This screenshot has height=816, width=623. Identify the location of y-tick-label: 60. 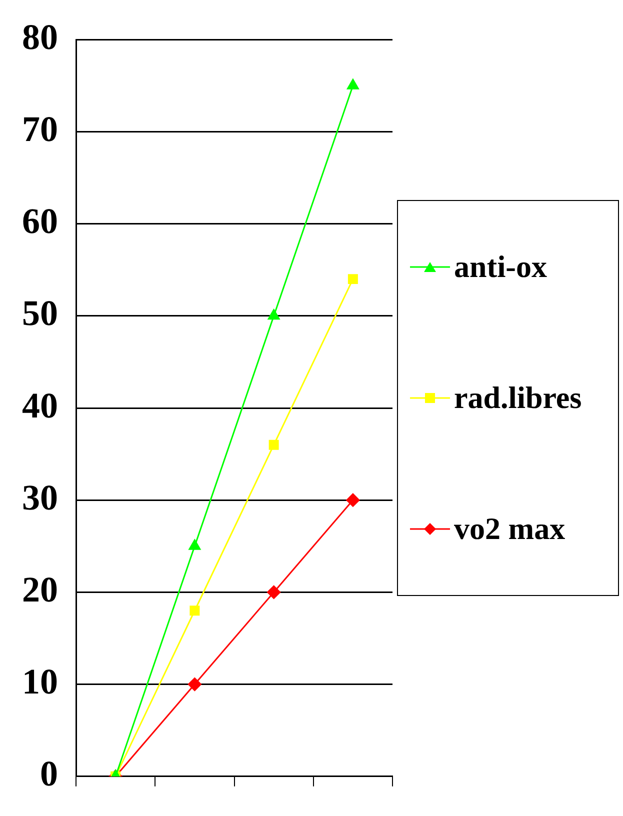
(40, 221).